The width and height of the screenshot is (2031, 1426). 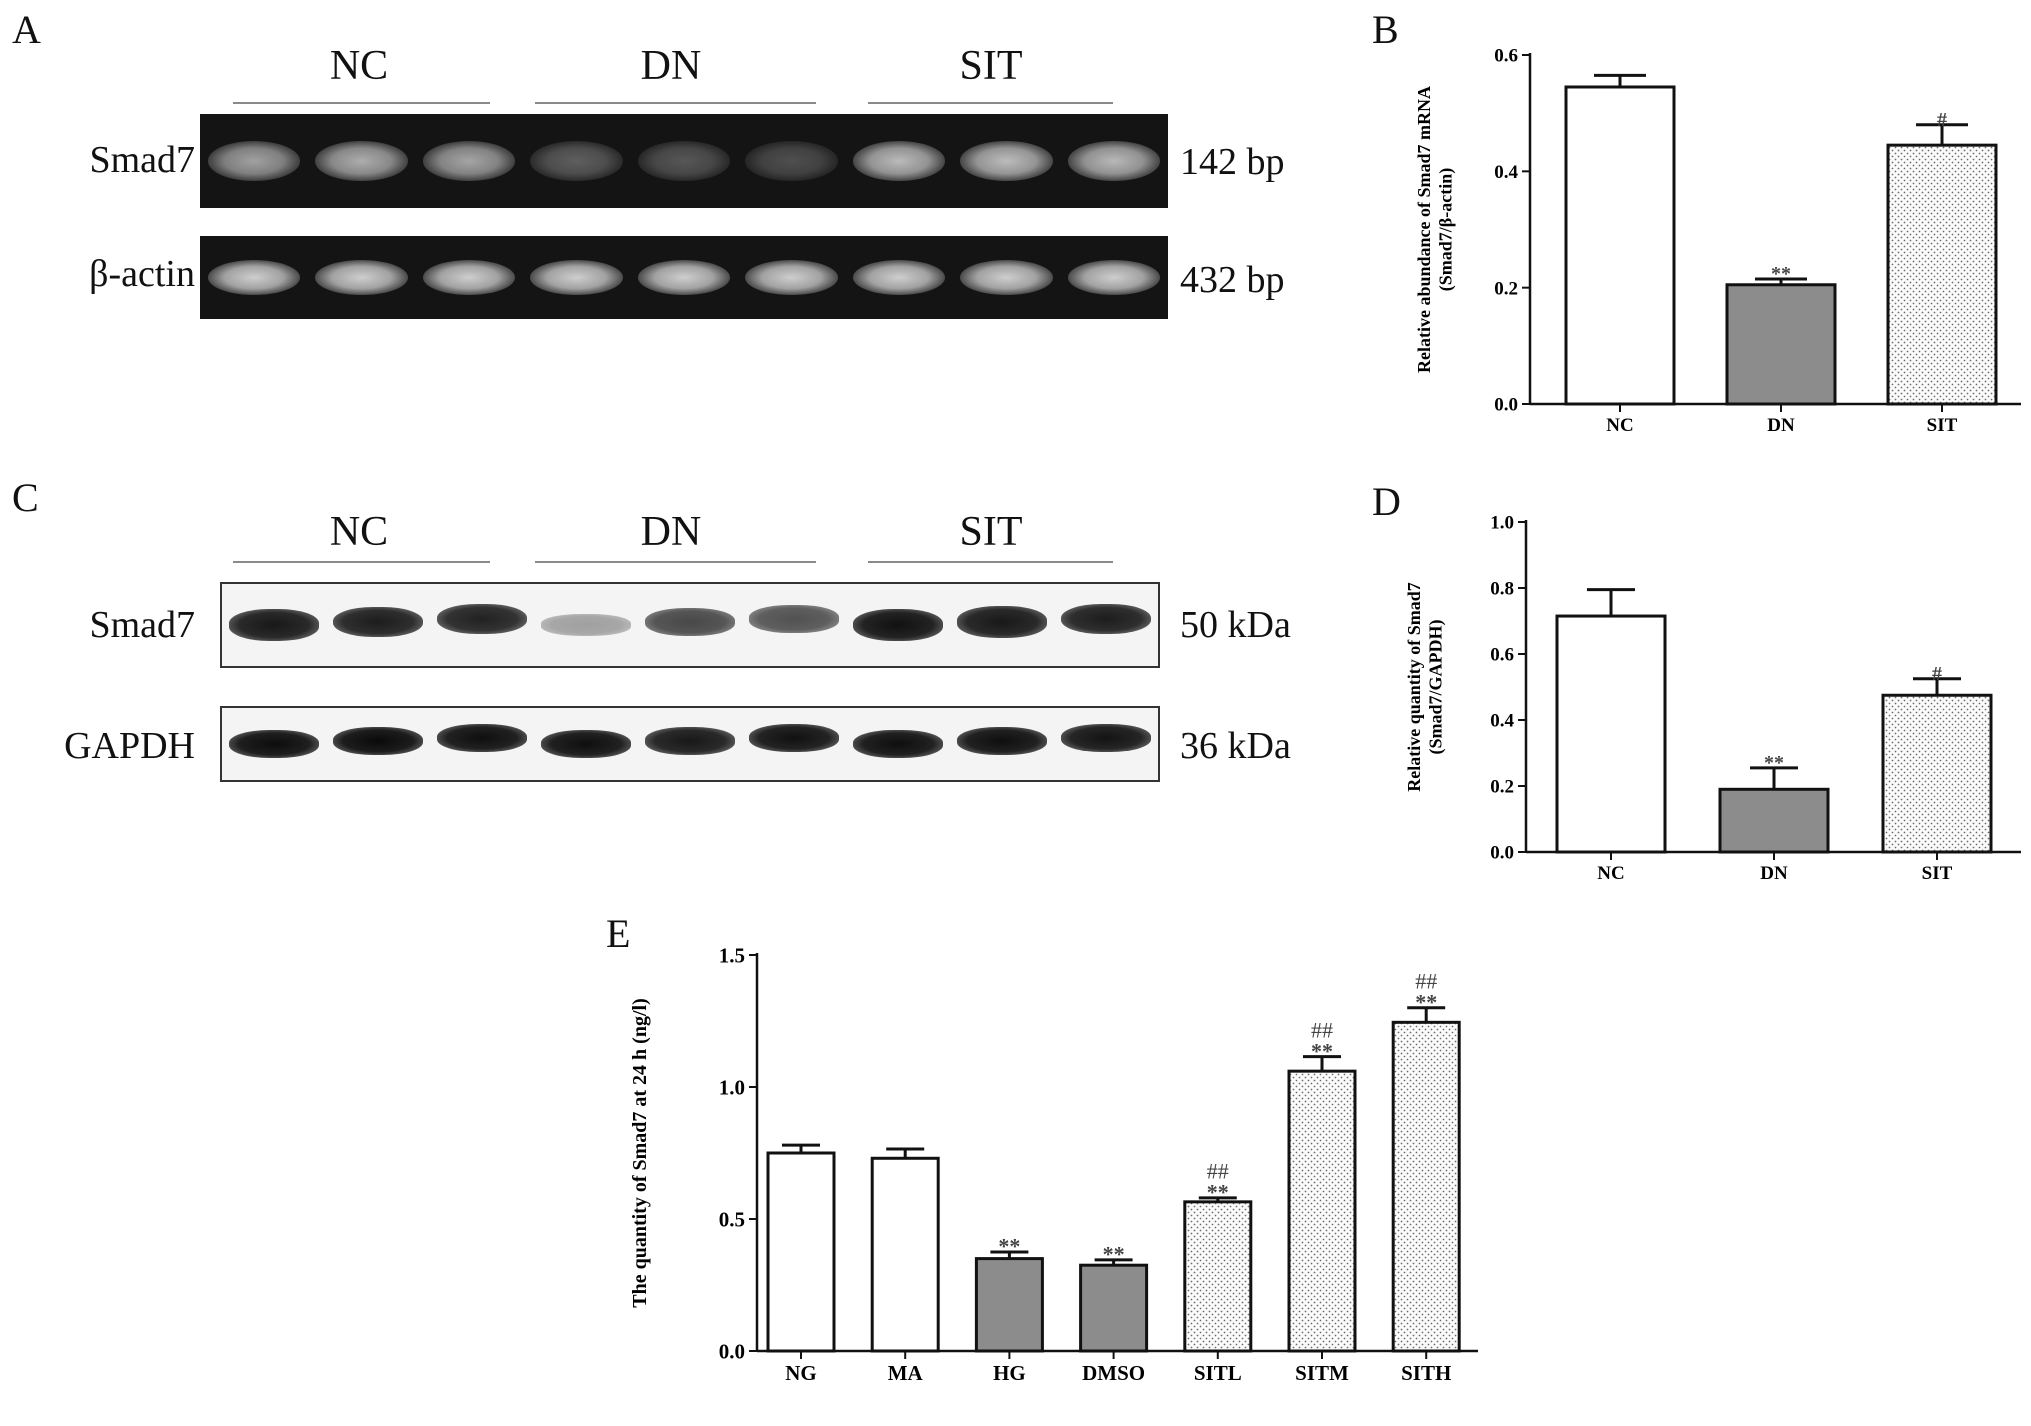 I want to click on chart-e-bar-ma, so click(x=905, y=1254).